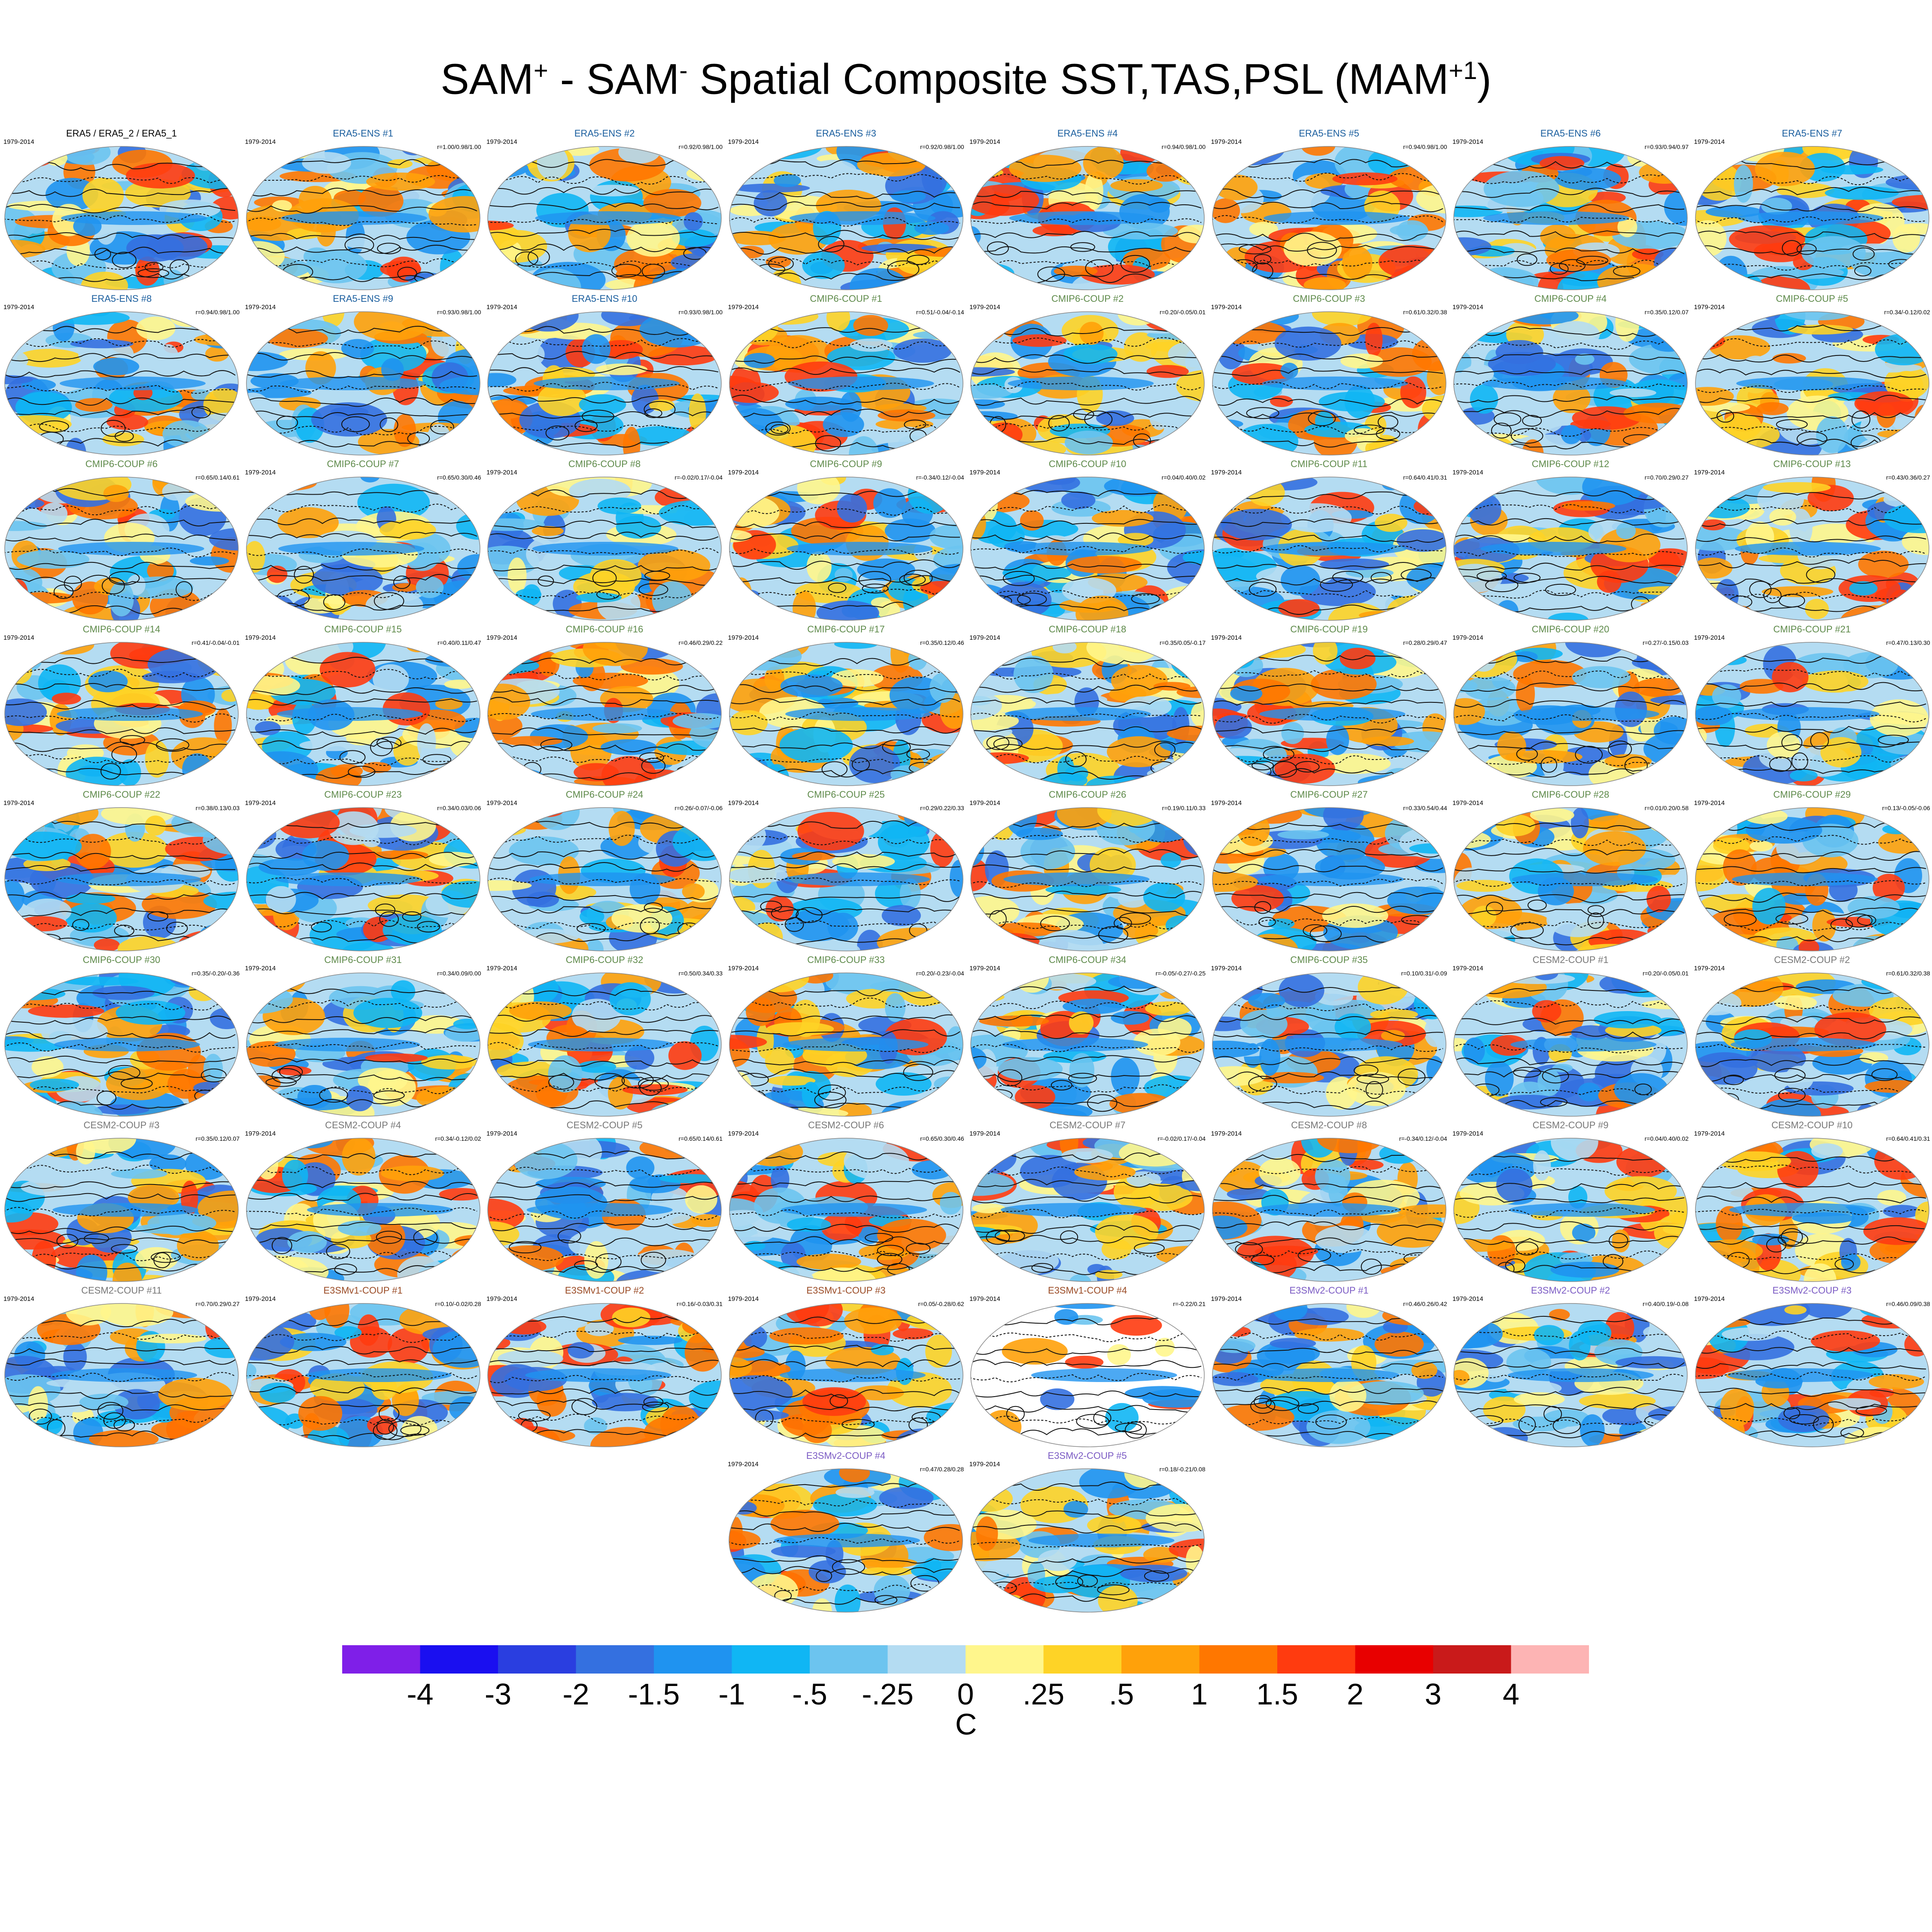 The height and width of the screenshot is (1932, 1932). Describe the element at coordinates (1665, 973) in the screenshot. I see `panel-correlation: r=0.20/-0.05/0.01` at that location.